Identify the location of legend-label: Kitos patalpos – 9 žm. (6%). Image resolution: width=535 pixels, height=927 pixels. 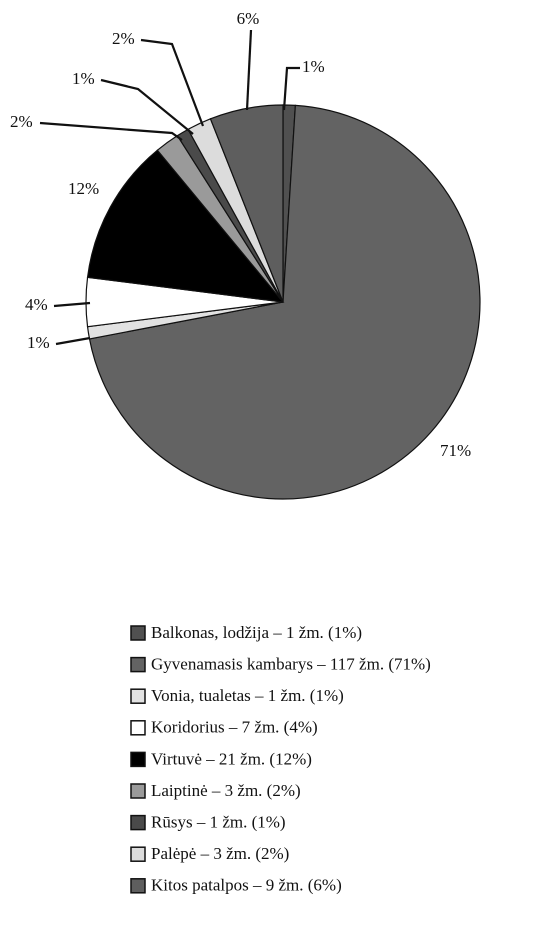
(246, 885).